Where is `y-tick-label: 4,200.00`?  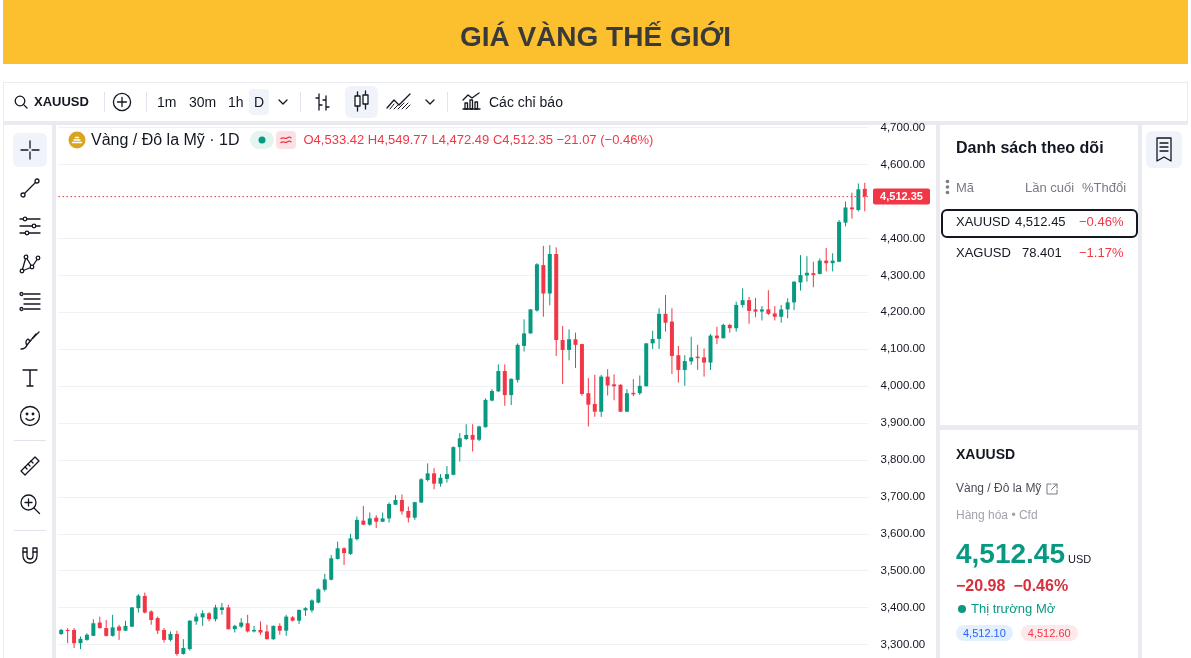 y-tick-label: 4,200.00 is located at coordinates (903, 311).